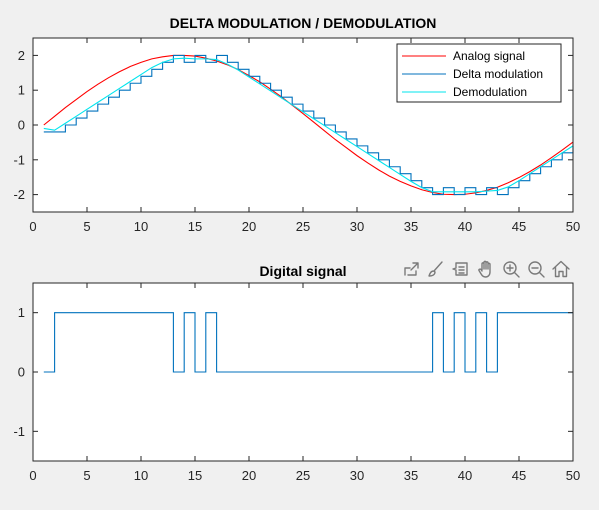  What do you see at coordinates (561, 269) in the screenshot?
I see `home-icon` at bounding box center [561, 269].